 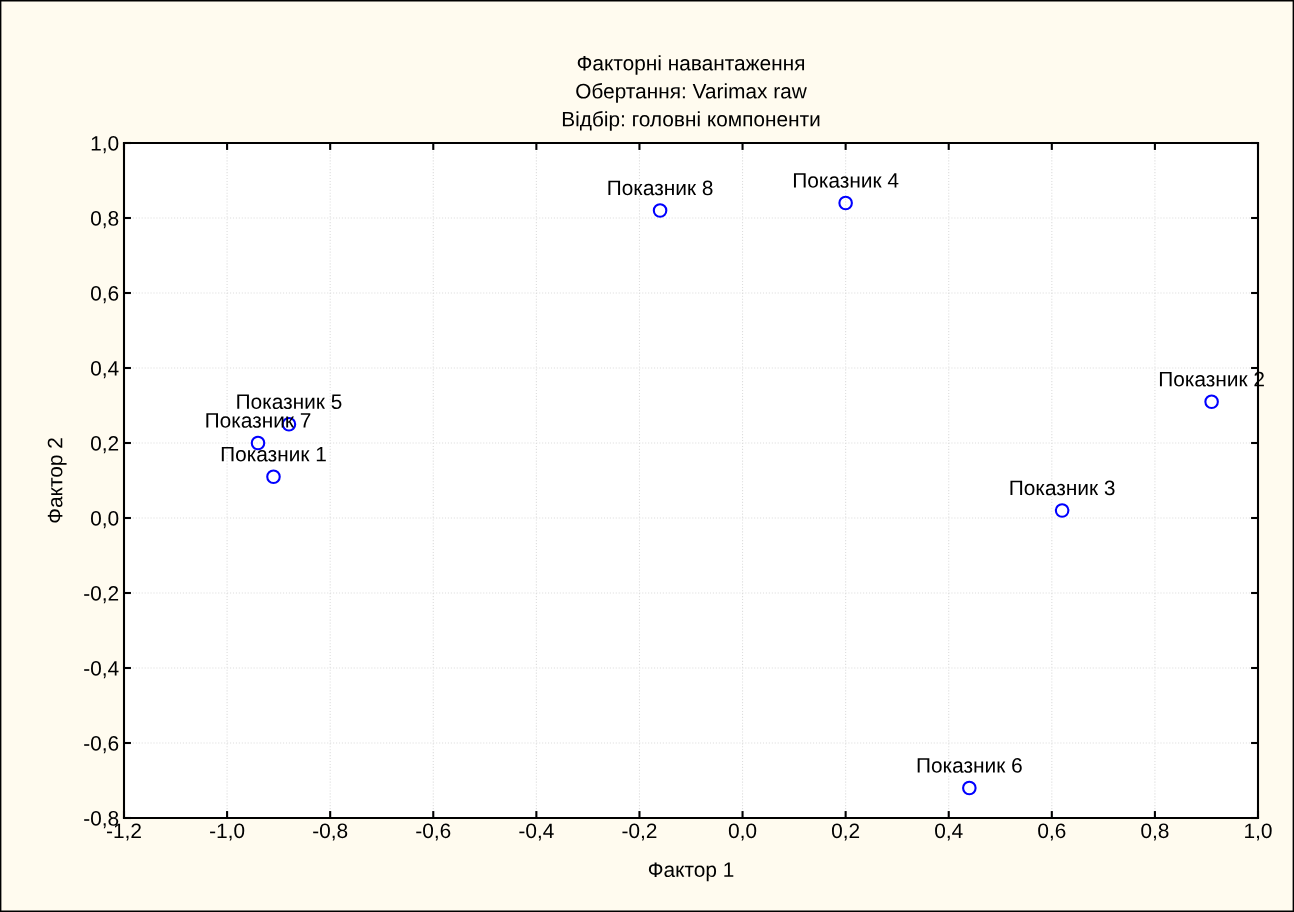 What do you see at coordinates (104, 370) in the screenshot?
I see `y-tick-label: 0,4` at bounding box center [104, 370].